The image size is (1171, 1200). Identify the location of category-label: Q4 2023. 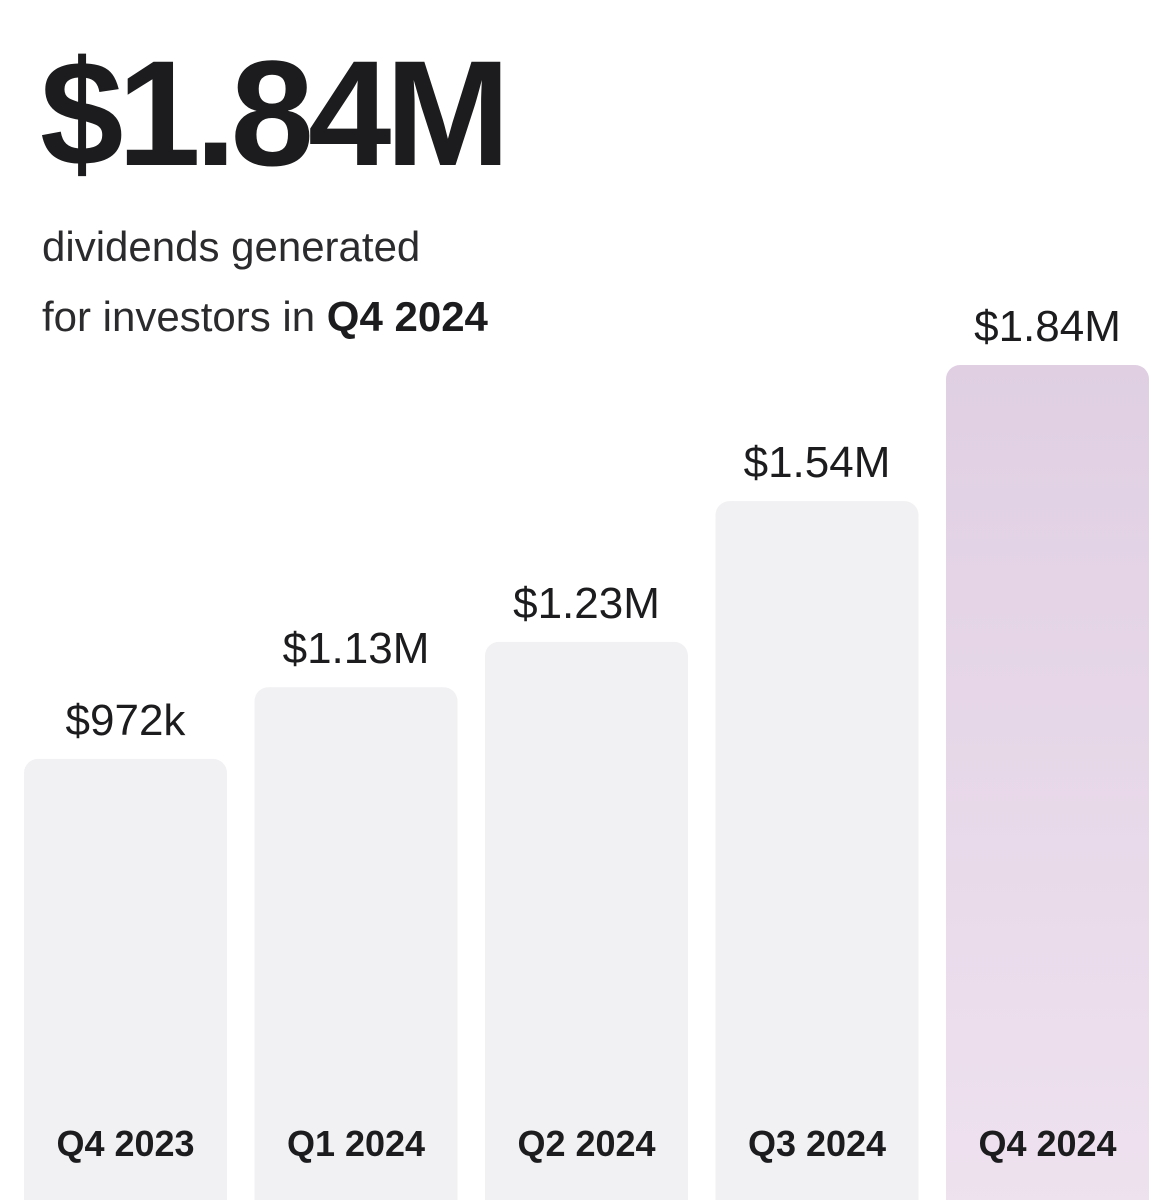
(125, 1143).